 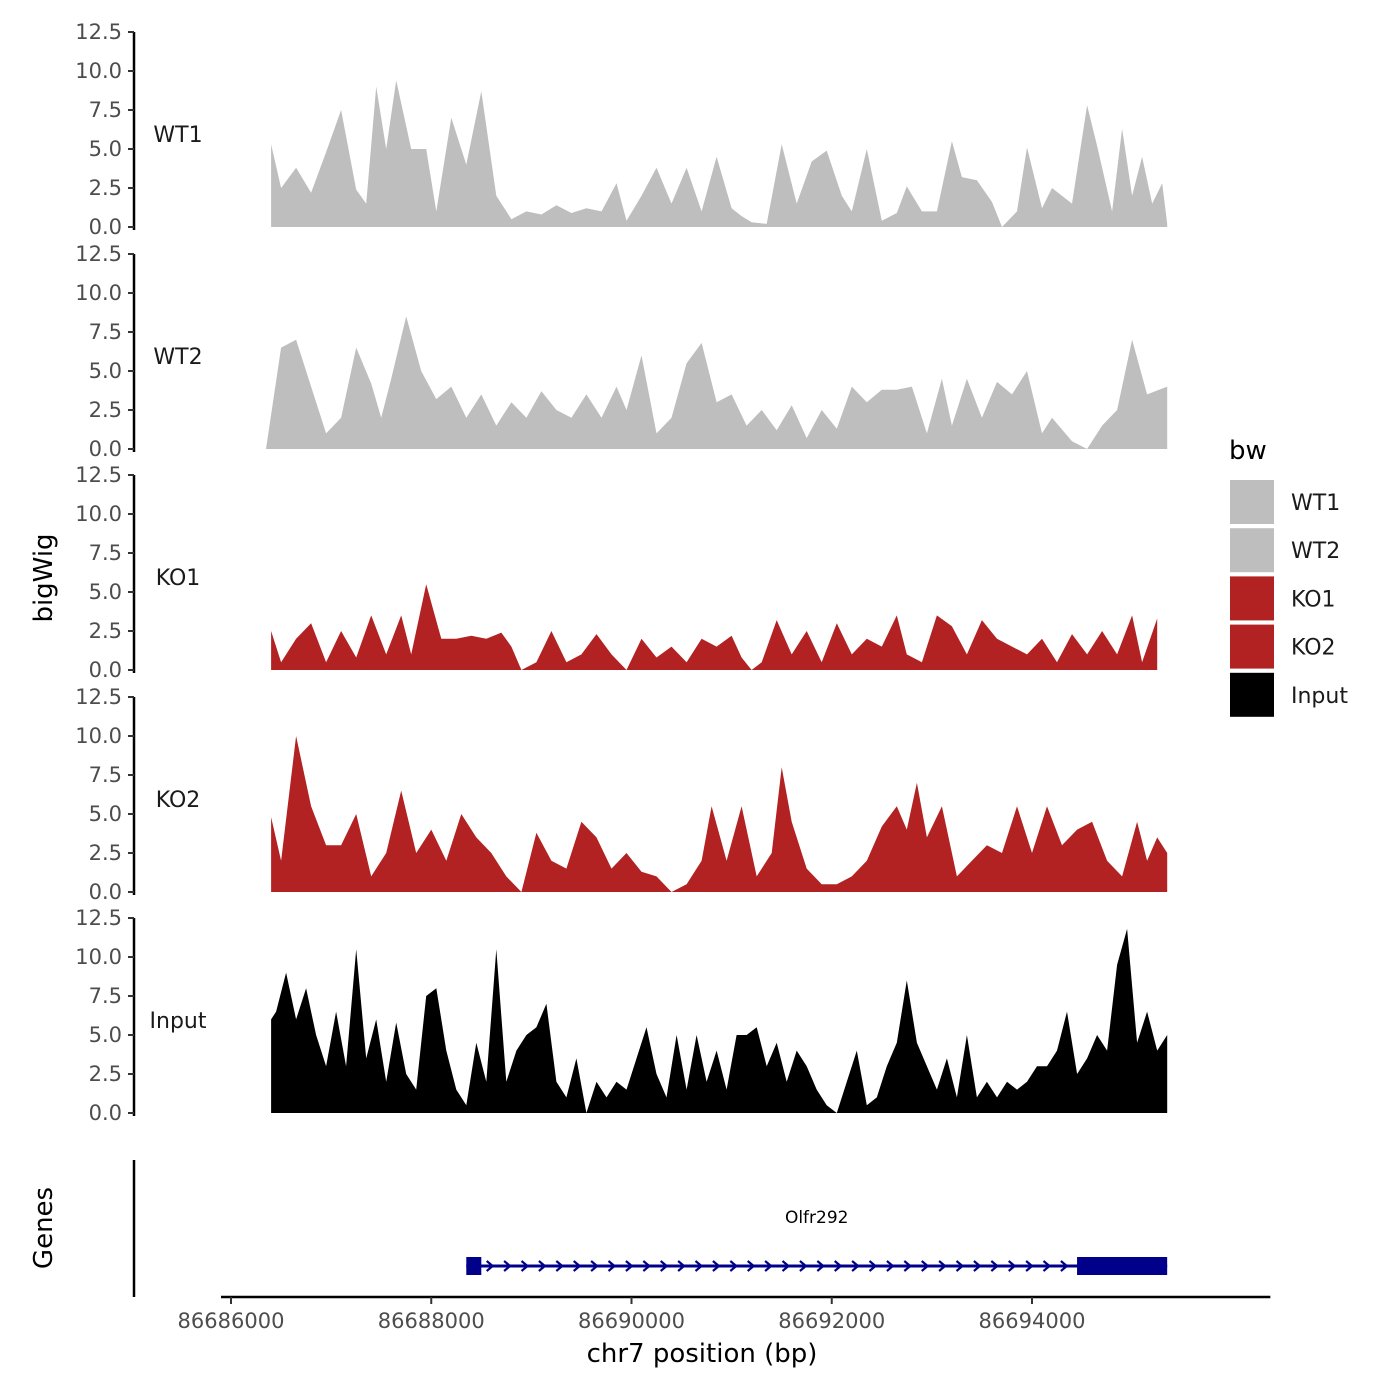 What do you see at coordinates (1315, 551) in the screenshot?
I see `legend-label: WT2` at bounding box center [1315, 551].